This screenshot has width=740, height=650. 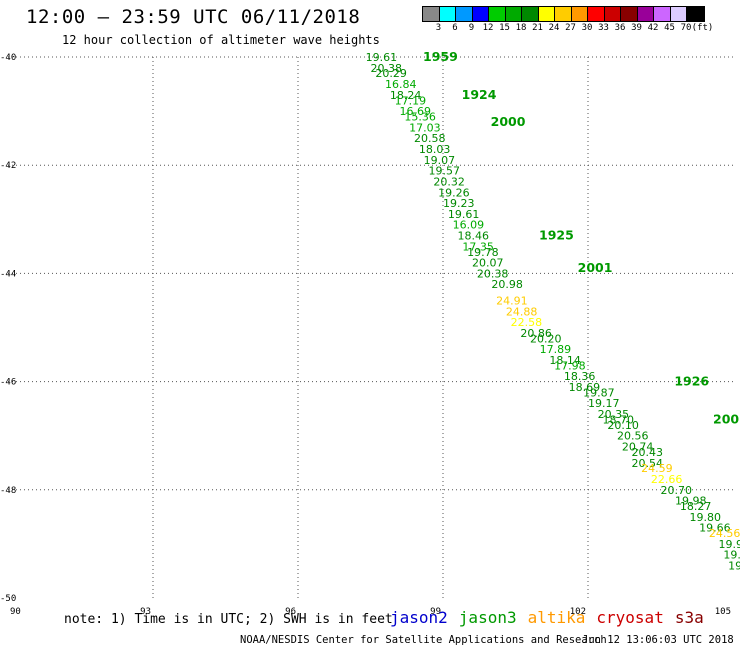 I want to click on color-legend: 3 6 9 12 15 18 21 24 27 30 33 36 39 42 45 70 (ft), so click(x=568, y=20).